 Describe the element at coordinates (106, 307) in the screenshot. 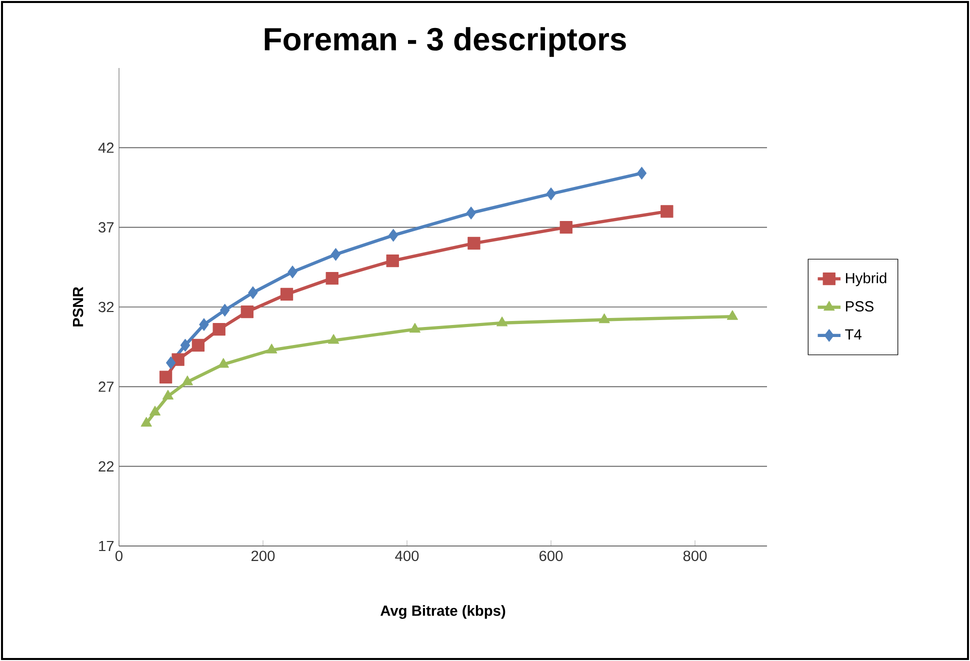

I see `y-tick-label: 32` at that location.